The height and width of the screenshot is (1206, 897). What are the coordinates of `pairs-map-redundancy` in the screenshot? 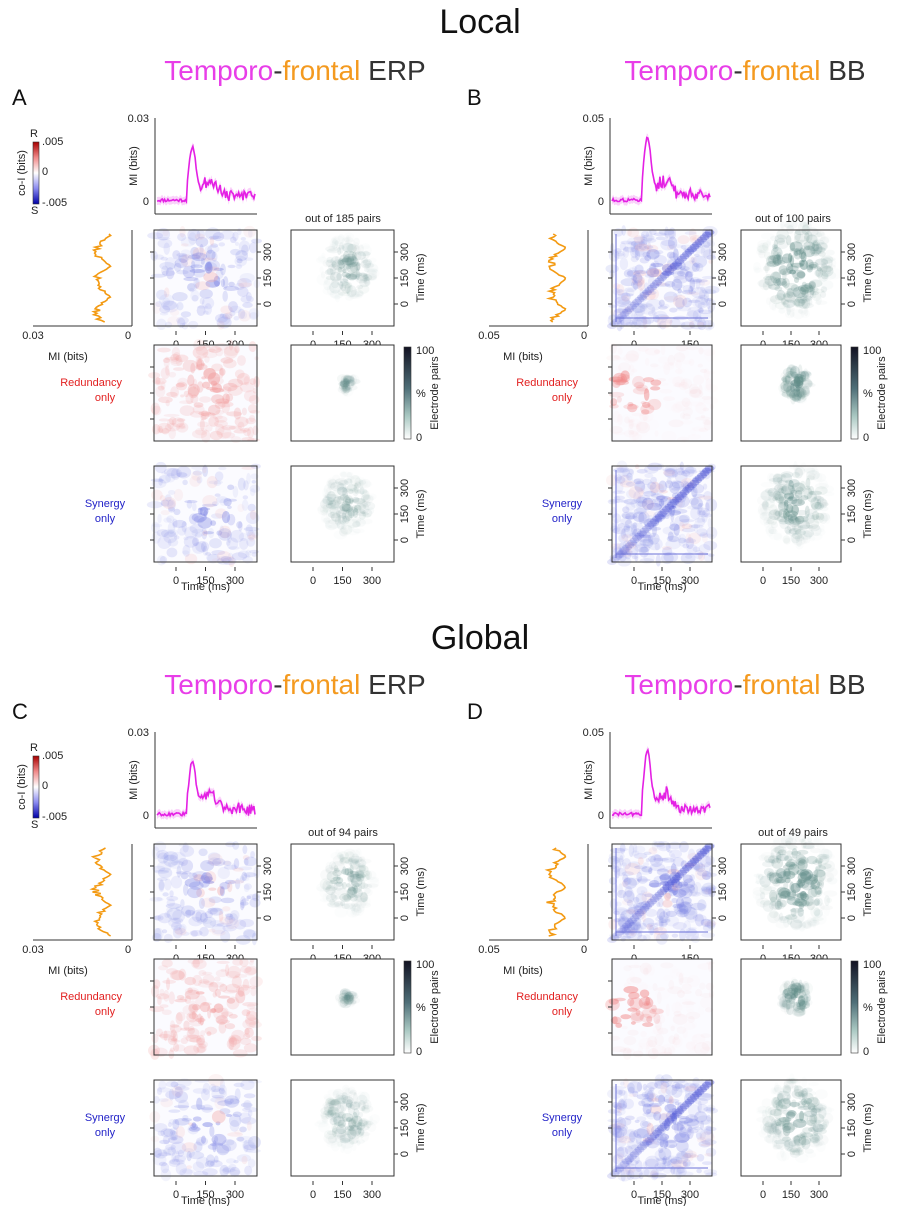 It's located at (791, 1007).